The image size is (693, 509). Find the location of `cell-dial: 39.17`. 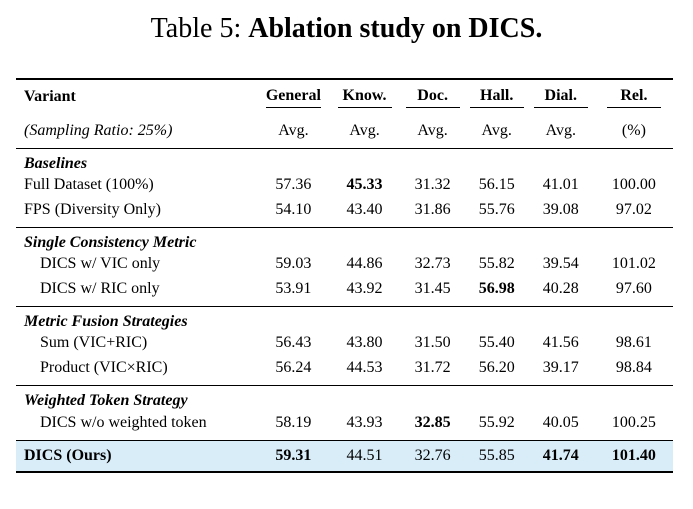

cell-dial: 39.17 is located at coordinates (560, 367).